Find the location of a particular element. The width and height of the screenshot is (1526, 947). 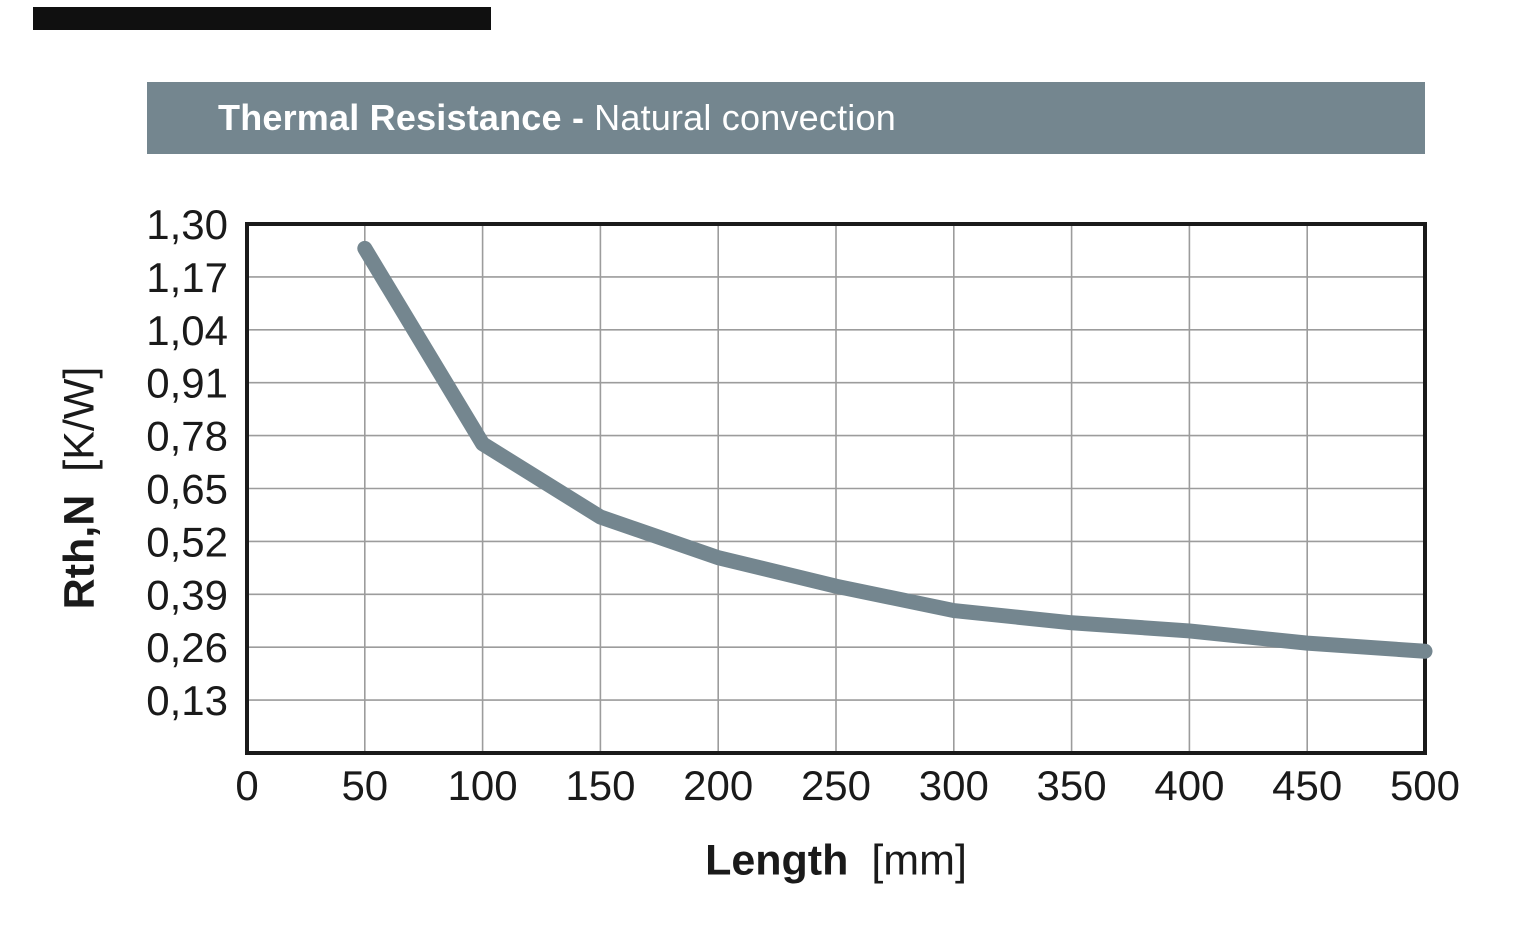

x-tick-label-100: 100 is located at coordinates (483, 785).